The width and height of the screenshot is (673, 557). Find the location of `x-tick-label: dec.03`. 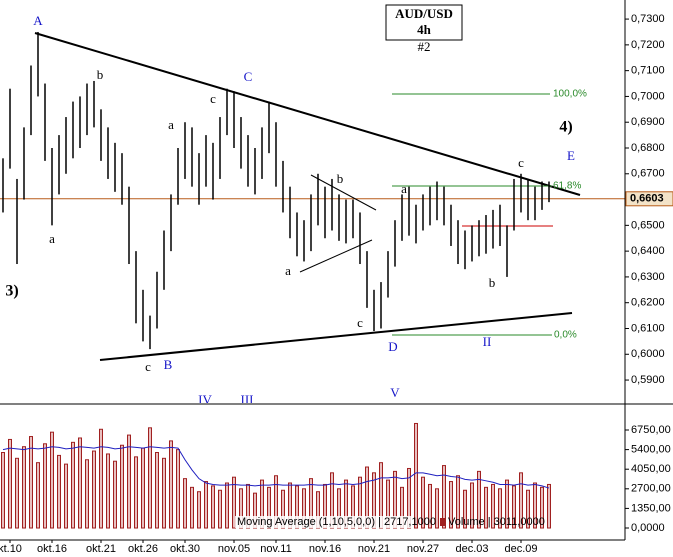

x-tick-label: dec.03 is located at coordinates (471, 549).